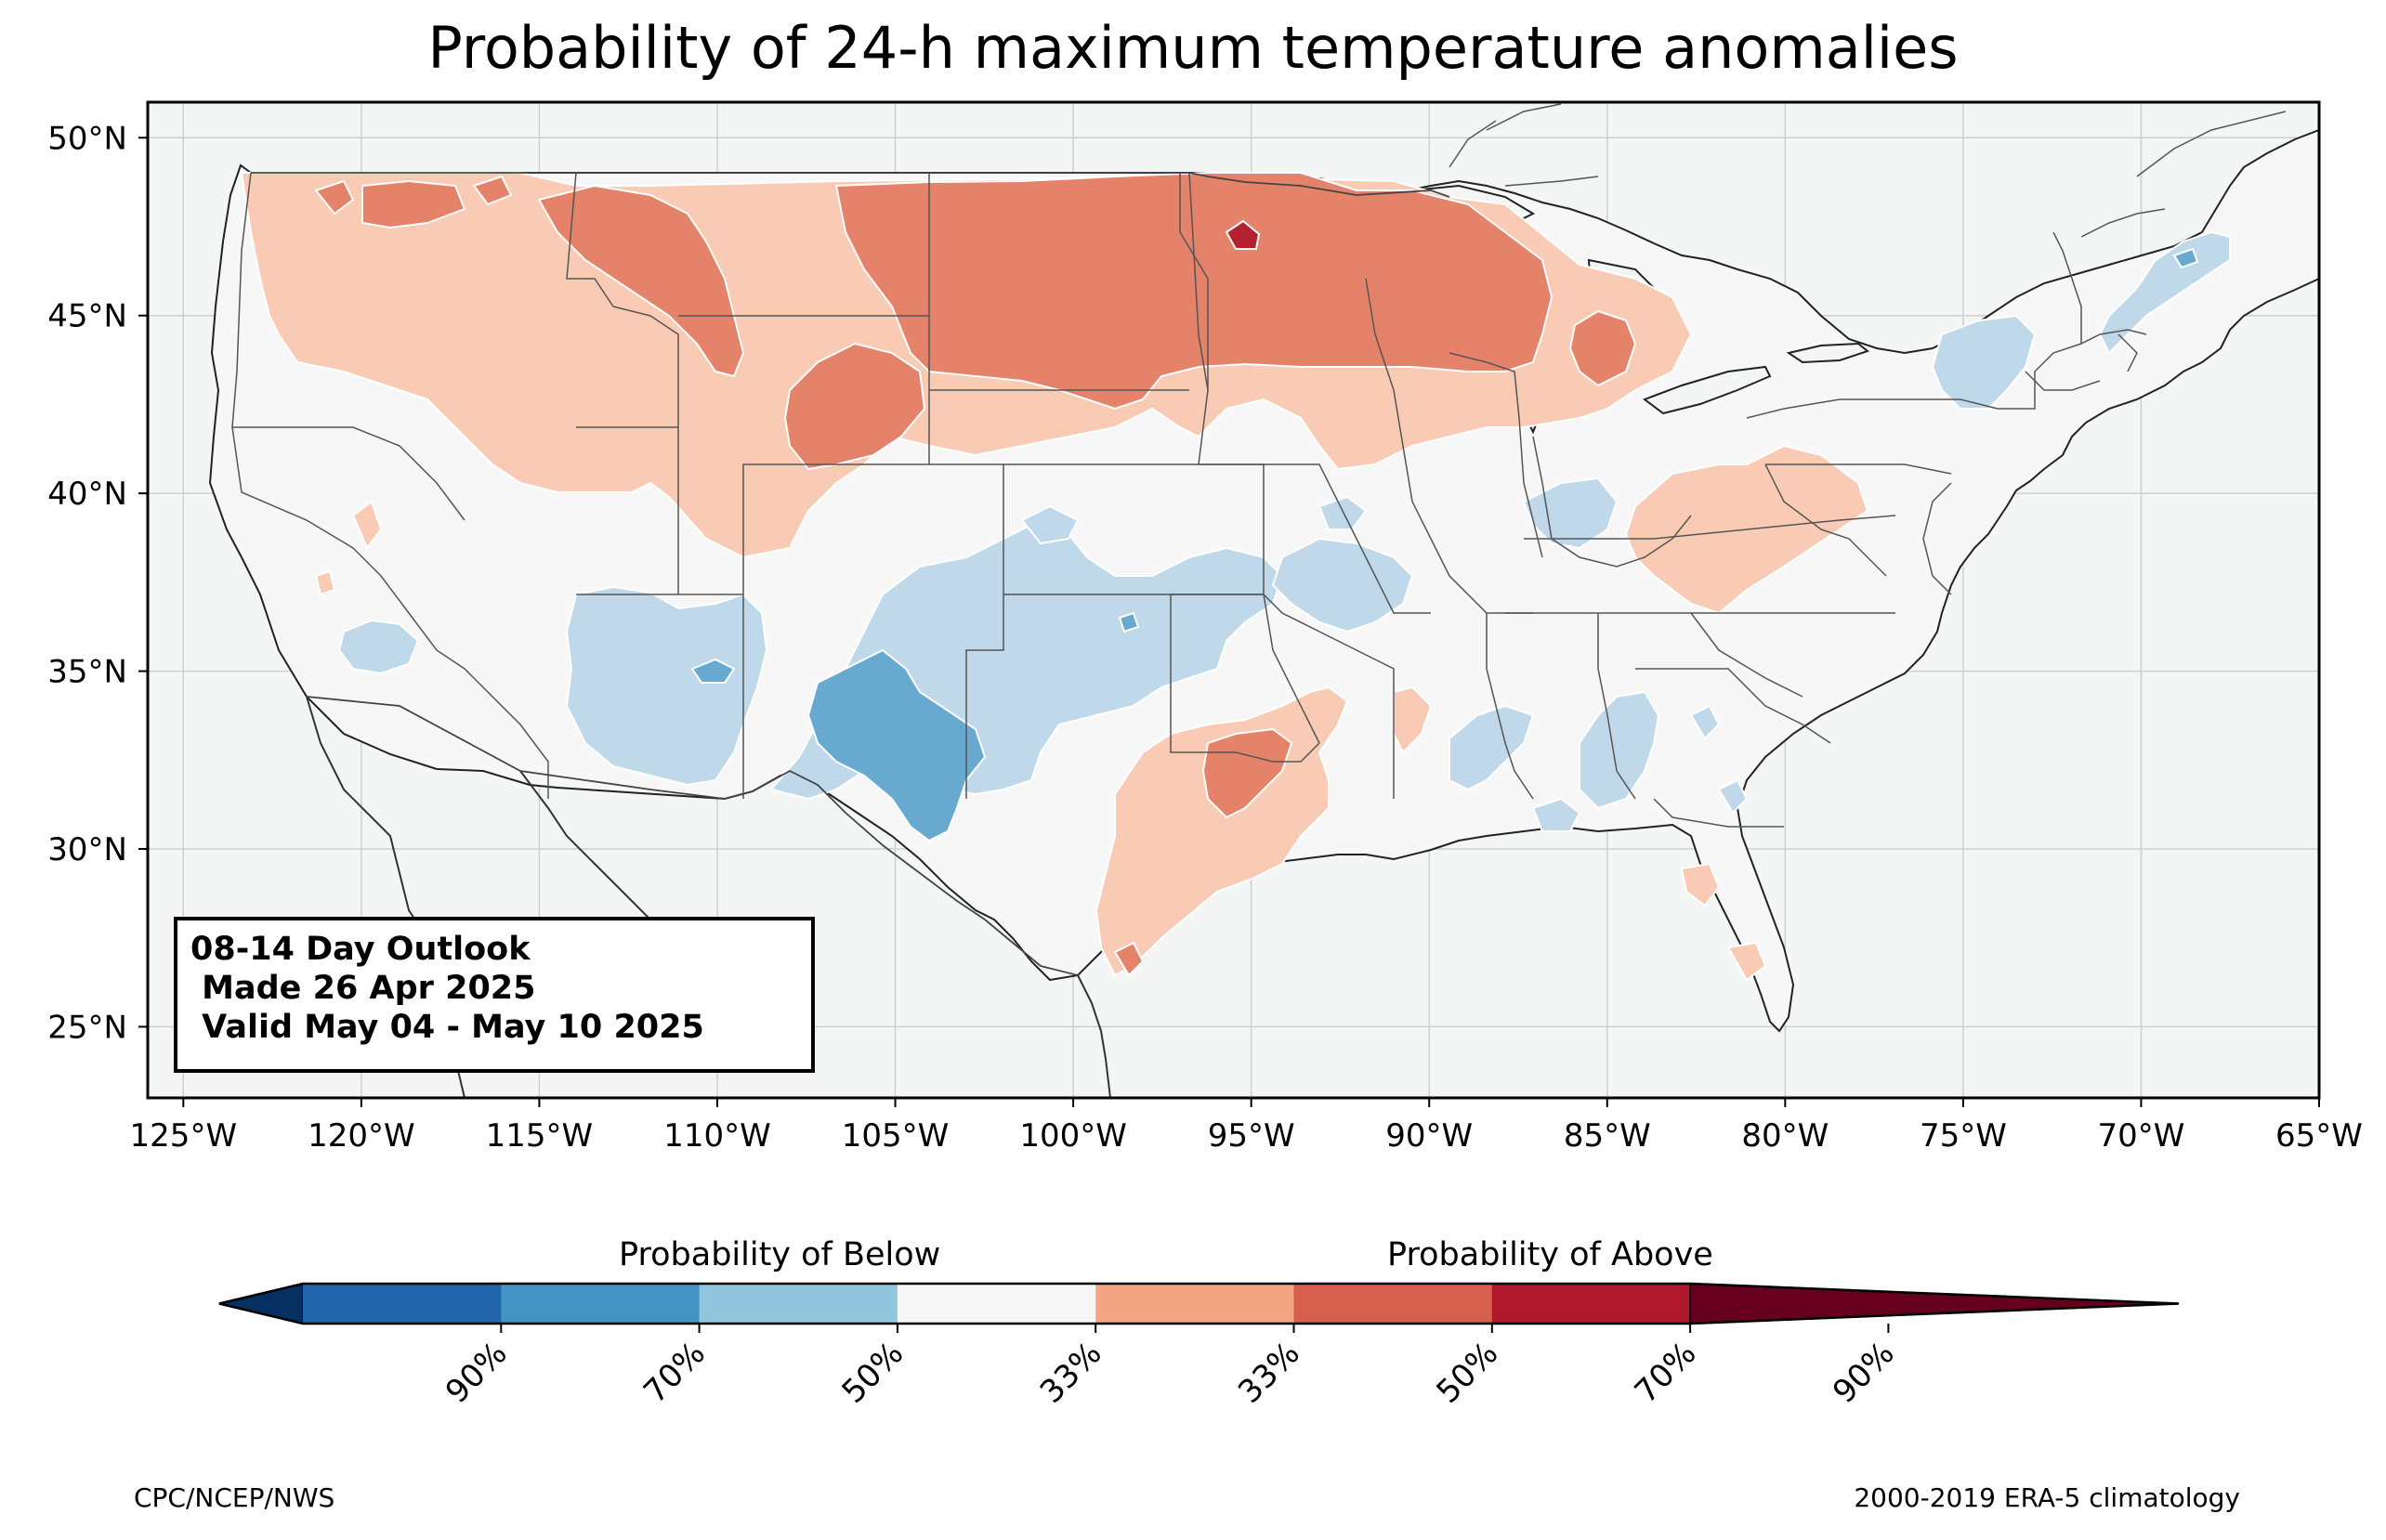 The height and width of the screenshot is (1540, 2386). Describe the element at coordinates (1785, 1136) in the screenshot. I see `longitude-label: 80°W` at that location.